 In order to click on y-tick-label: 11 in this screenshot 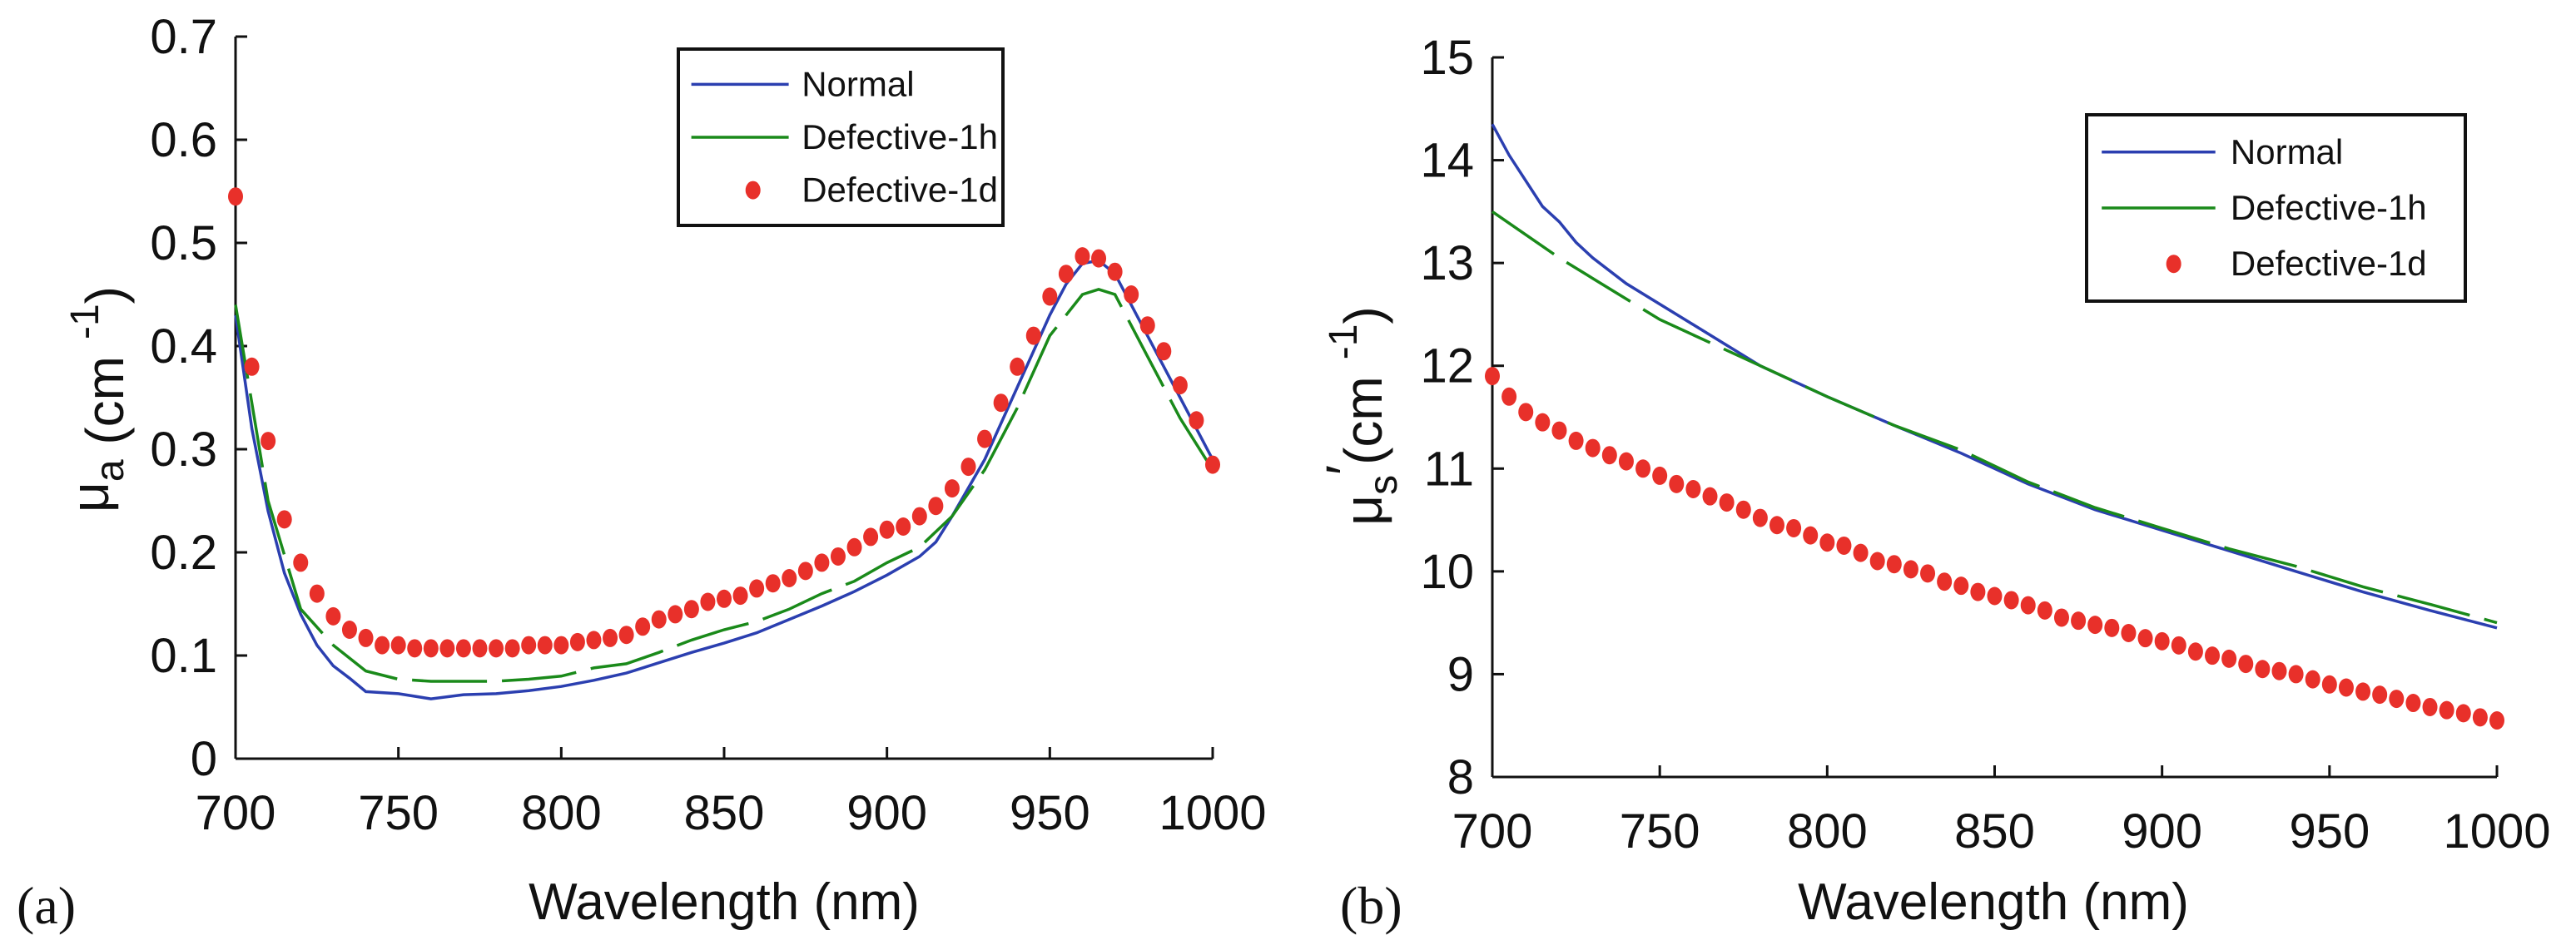, I will do `click(1449, 469)`.